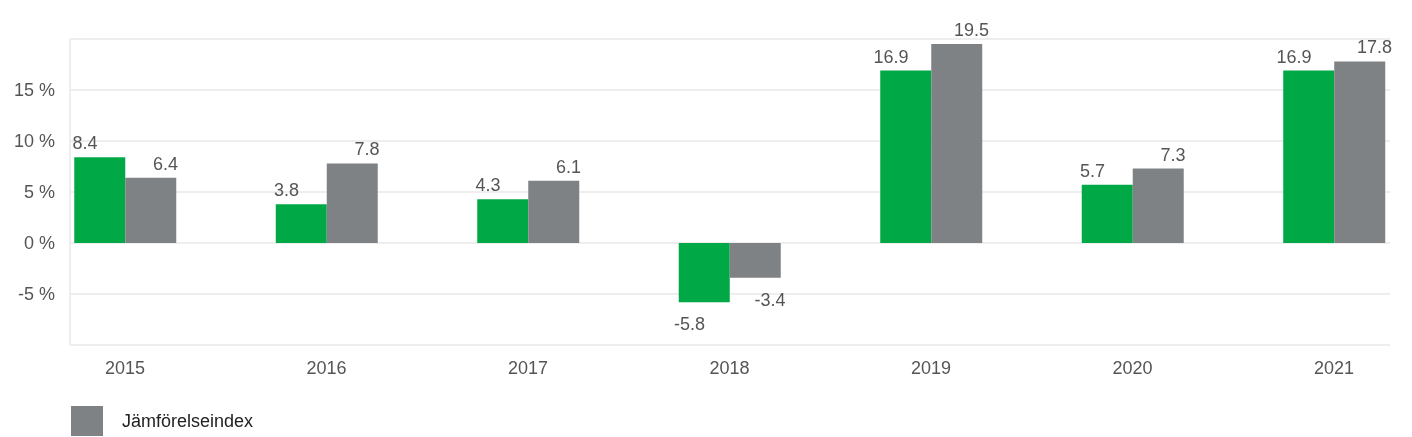 The image size is (1412, 437). I want to click on x-tick-label: 2019, so click(931, 367).